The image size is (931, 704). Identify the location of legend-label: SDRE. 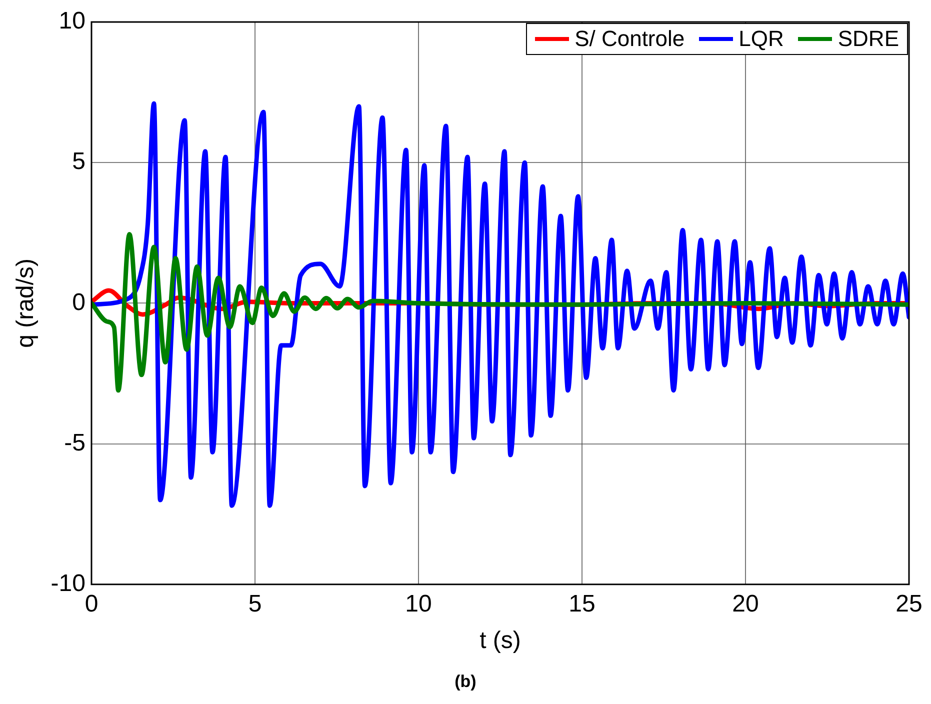
(868, 39).